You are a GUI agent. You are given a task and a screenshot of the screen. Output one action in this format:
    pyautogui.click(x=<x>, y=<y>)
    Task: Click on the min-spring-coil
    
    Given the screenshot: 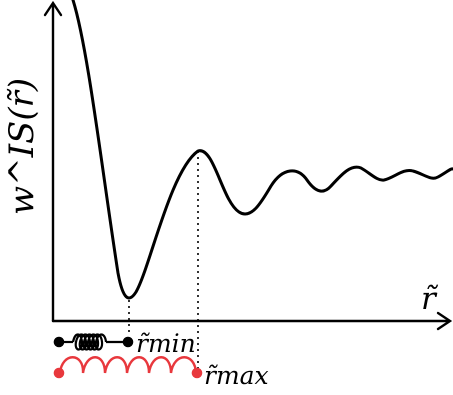 What is the action you would take?
    pyautogui.click(x=89, y=342)
    